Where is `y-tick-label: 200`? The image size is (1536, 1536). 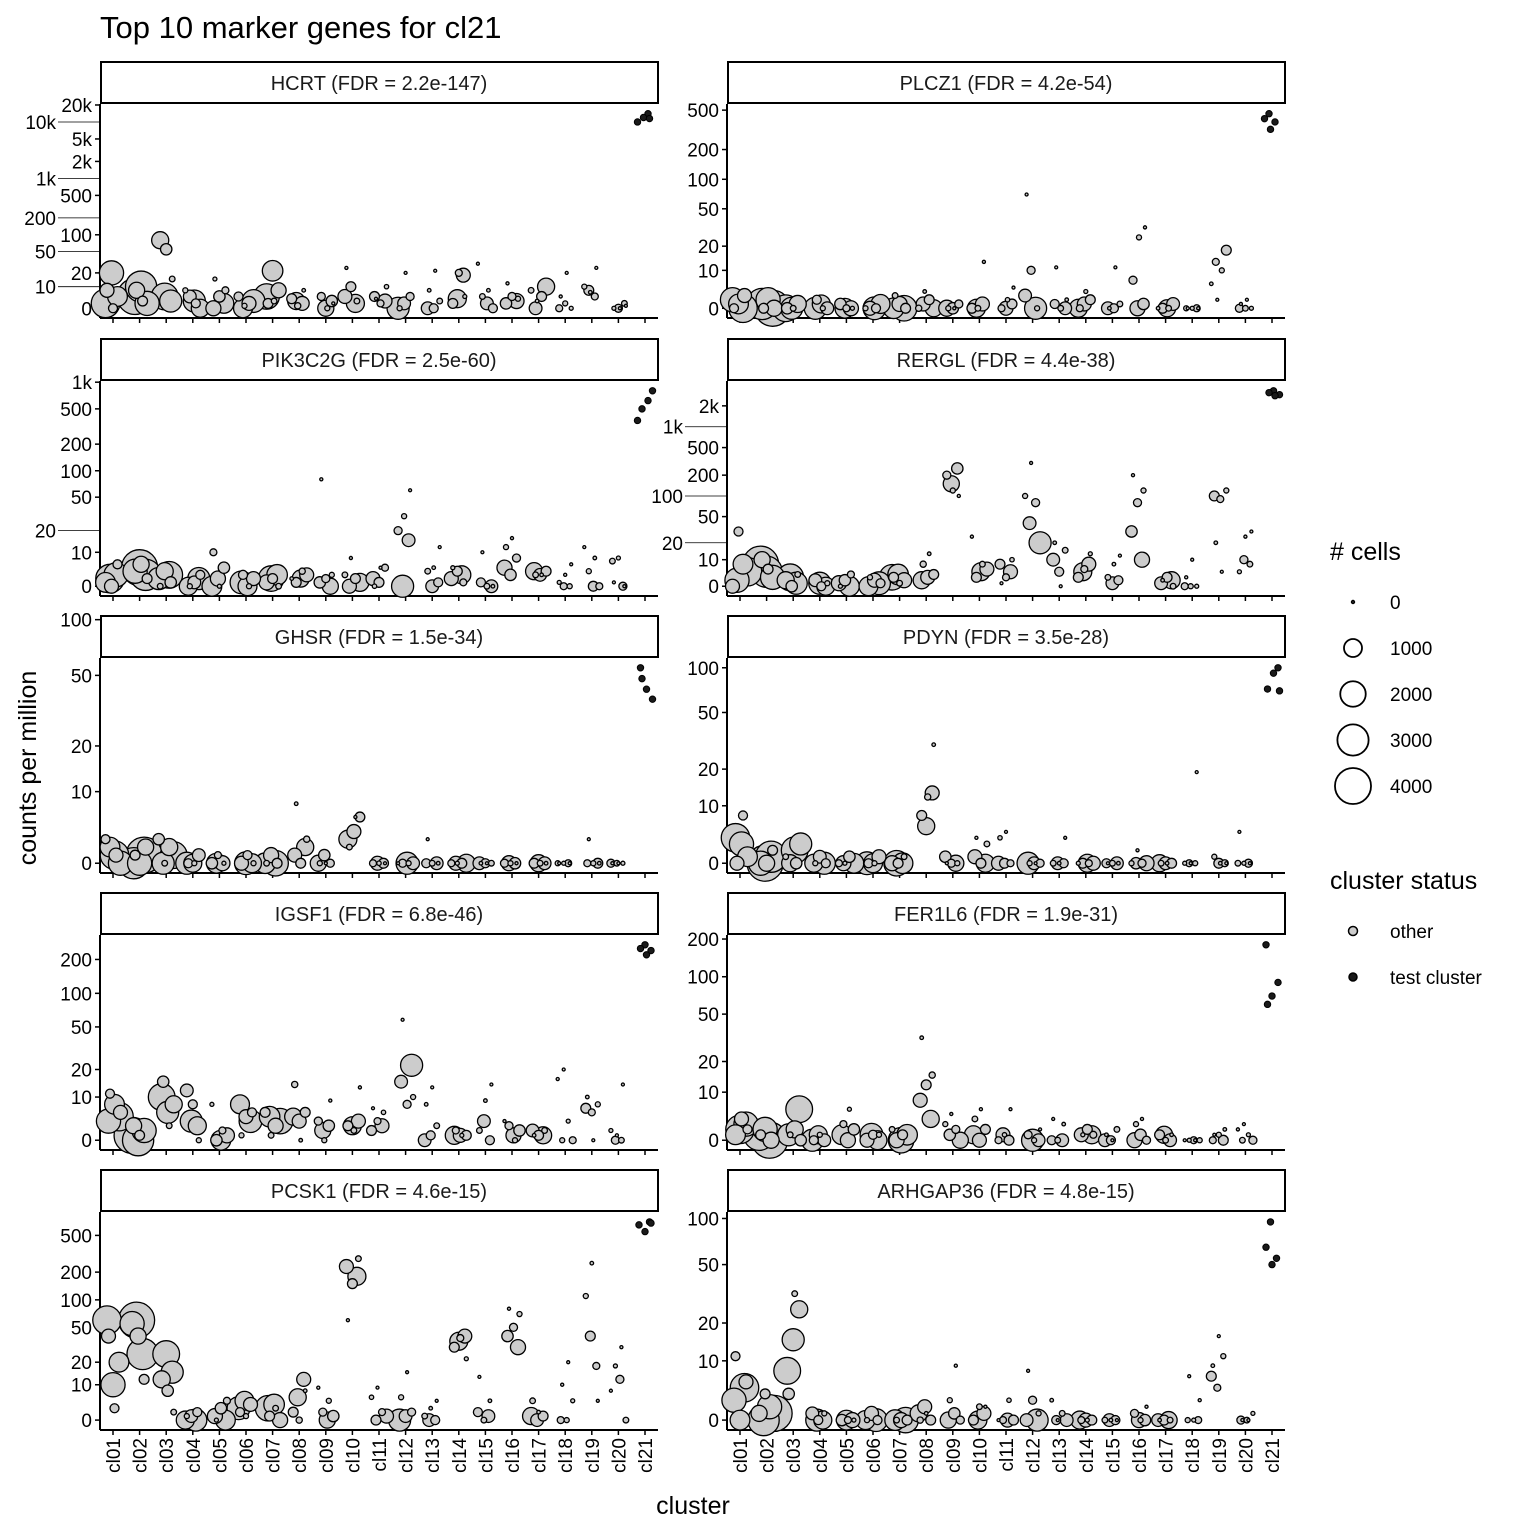
y-tick-label: 200 is located at coordinates (76, 1273).